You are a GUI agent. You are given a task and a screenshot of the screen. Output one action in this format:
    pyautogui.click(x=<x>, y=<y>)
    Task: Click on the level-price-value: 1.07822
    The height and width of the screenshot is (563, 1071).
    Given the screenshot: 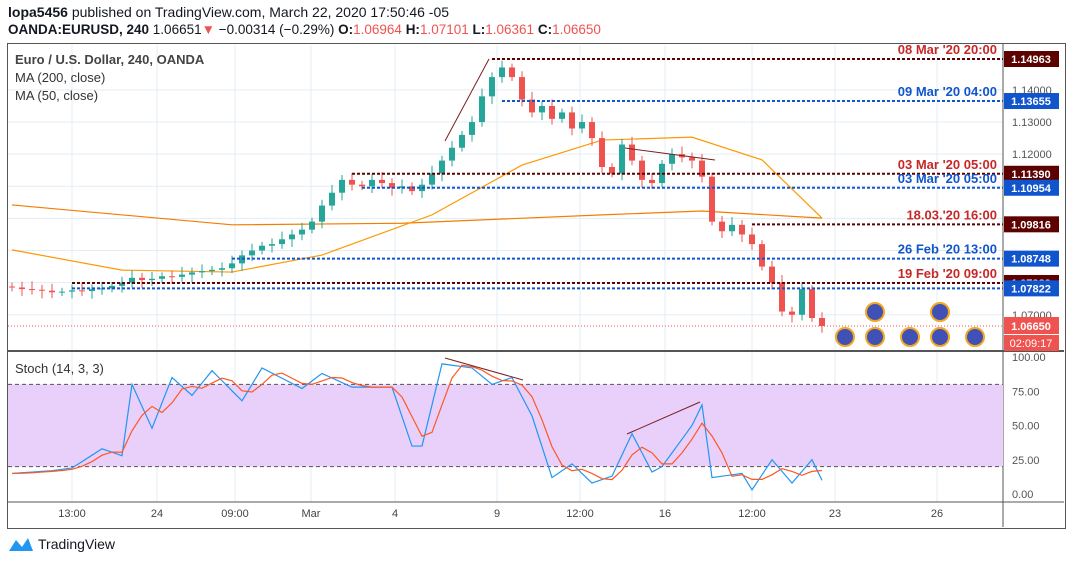 What is the action you would take?
    pyautogui.click(x=1031, y=289)
    